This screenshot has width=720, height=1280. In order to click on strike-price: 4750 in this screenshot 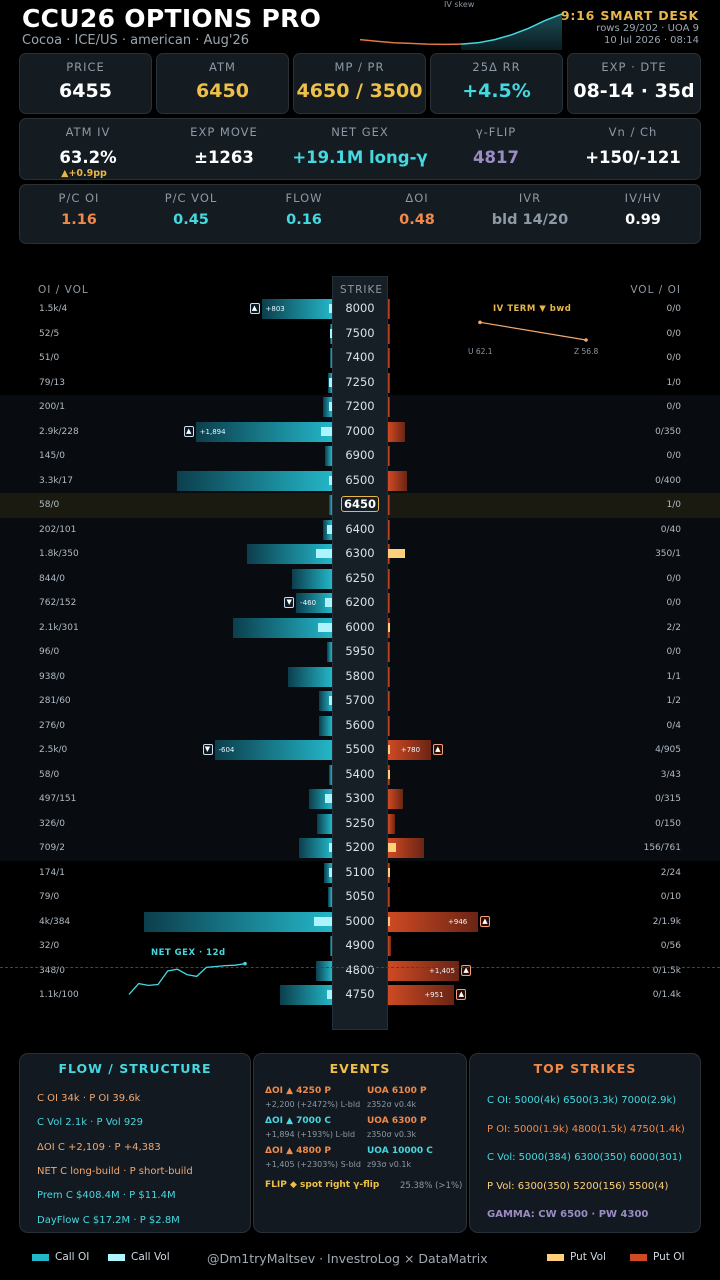, I will do `click(360, 994)`.